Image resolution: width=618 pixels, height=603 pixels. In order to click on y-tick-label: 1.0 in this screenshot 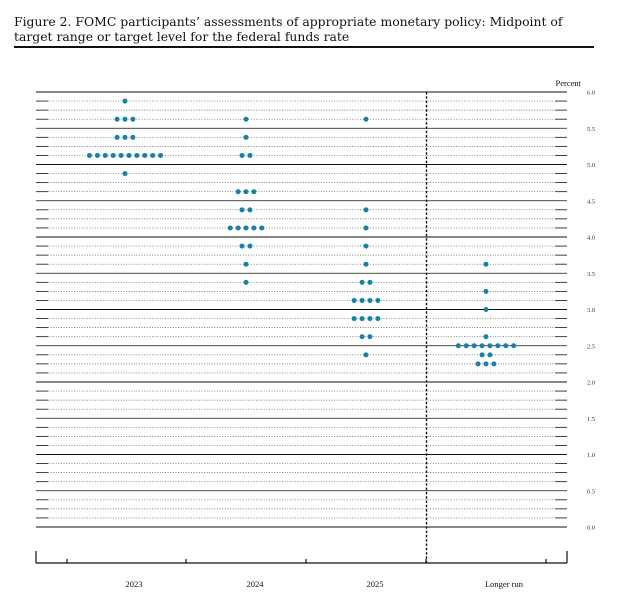, I will do `click(591, 455)`.